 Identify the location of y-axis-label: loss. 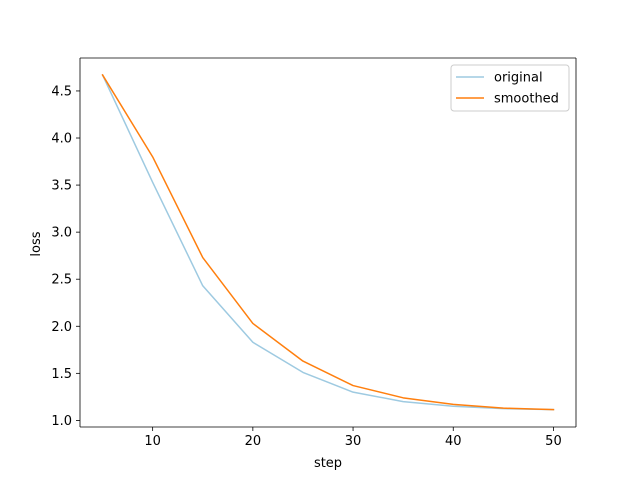
(36, 243).